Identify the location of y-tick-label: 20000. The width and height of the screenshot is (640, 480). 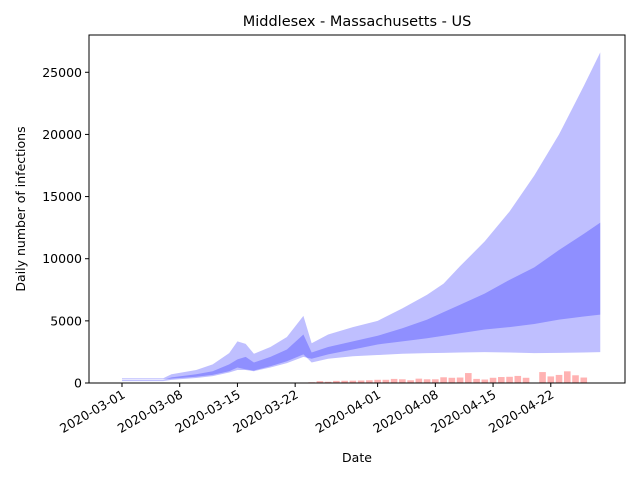
(62, 134).